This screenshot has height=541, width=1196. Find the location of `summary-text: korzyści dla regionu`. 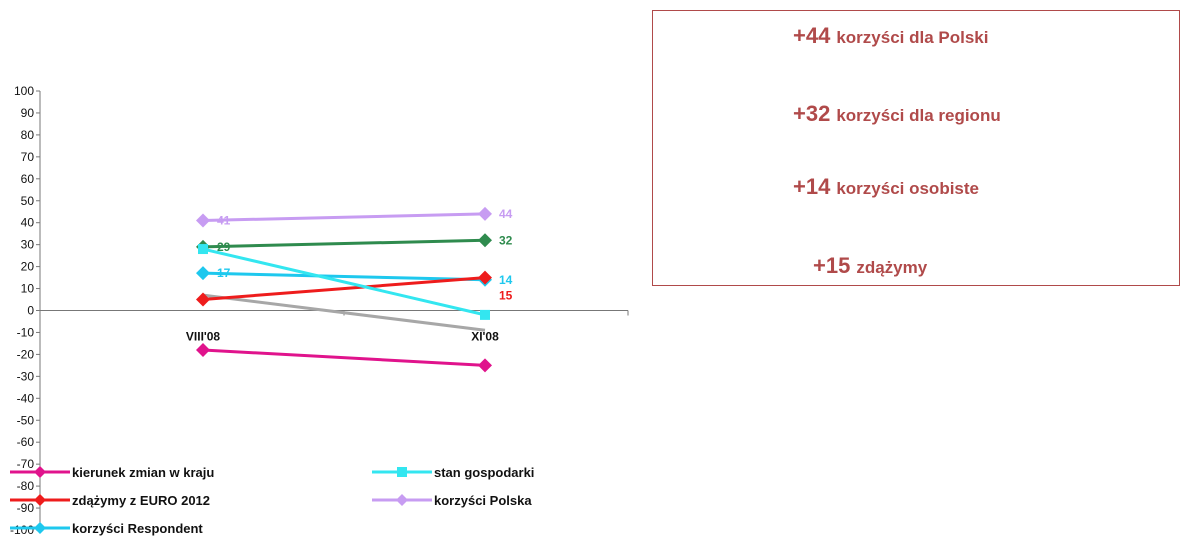

summary-text: korzyści dla regionu is located at coordinates (918, 115).